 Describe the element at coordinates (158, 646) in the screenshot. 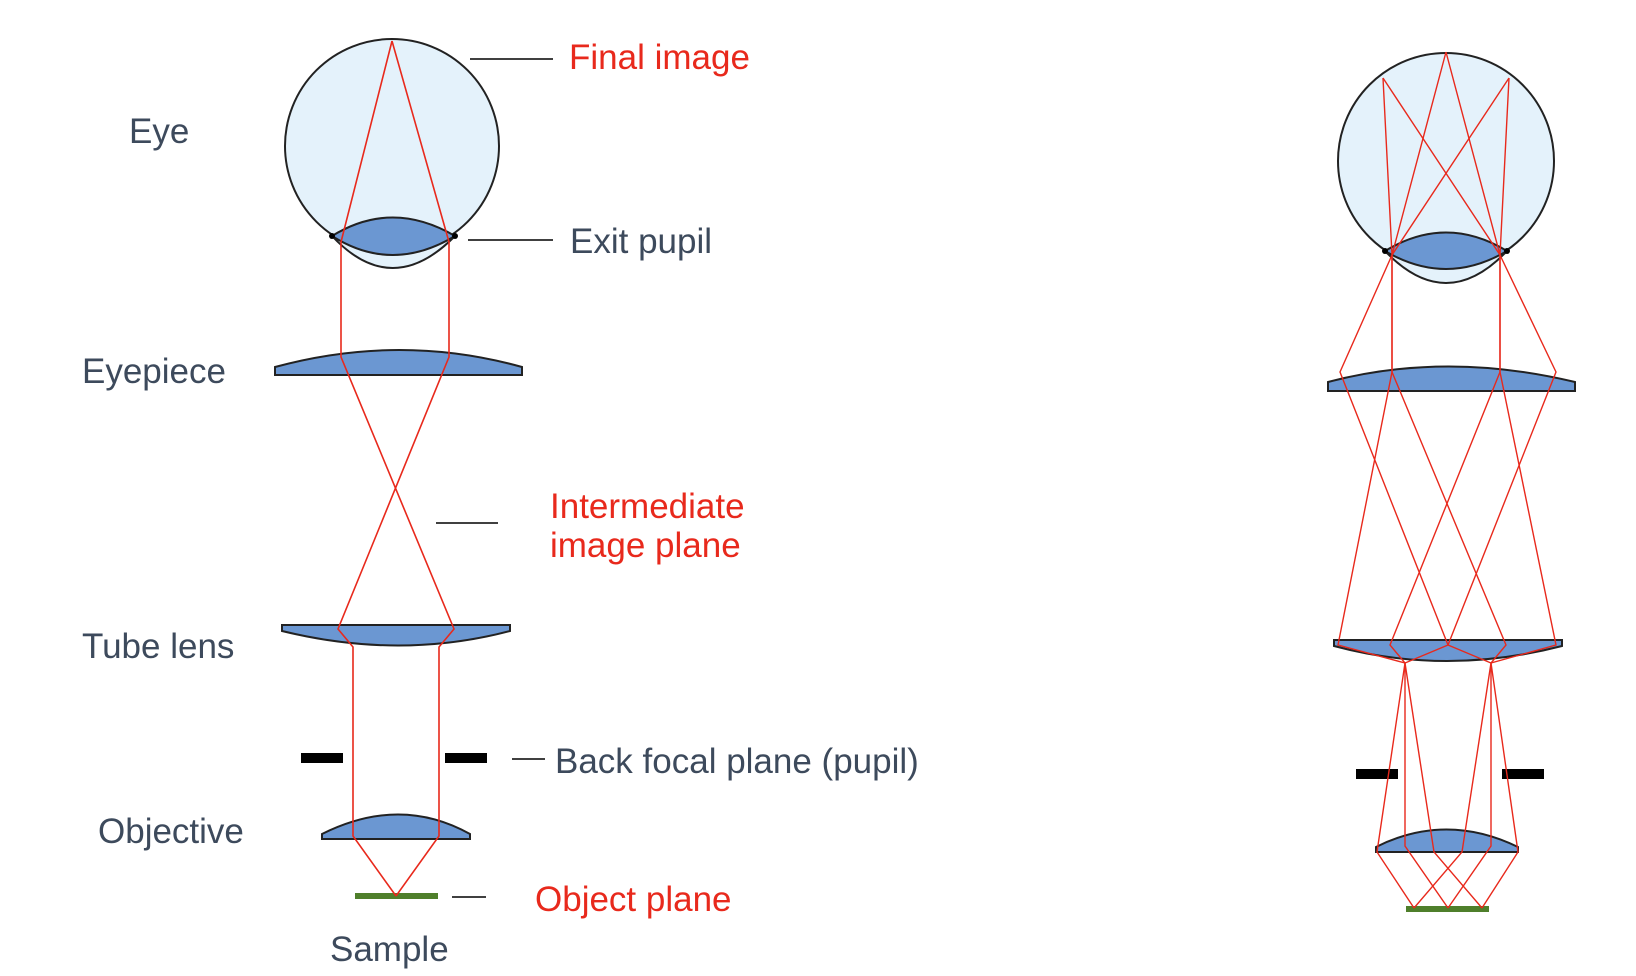

I see `tube-lens-label: Tube lens` at that location.